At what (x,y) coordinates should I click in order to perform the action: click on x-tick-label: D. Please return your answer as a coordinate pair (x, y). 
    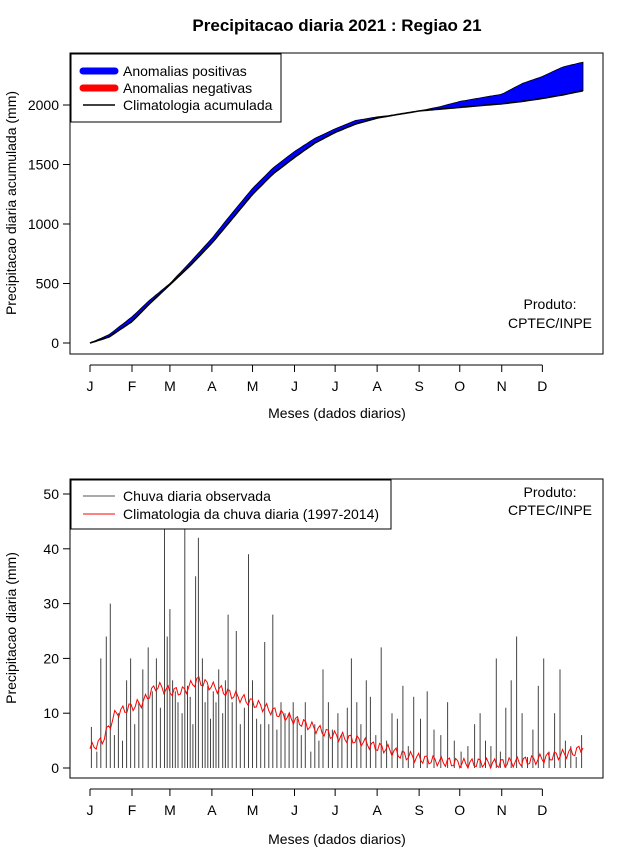
    Looking at the image, I should click on (542, 386).